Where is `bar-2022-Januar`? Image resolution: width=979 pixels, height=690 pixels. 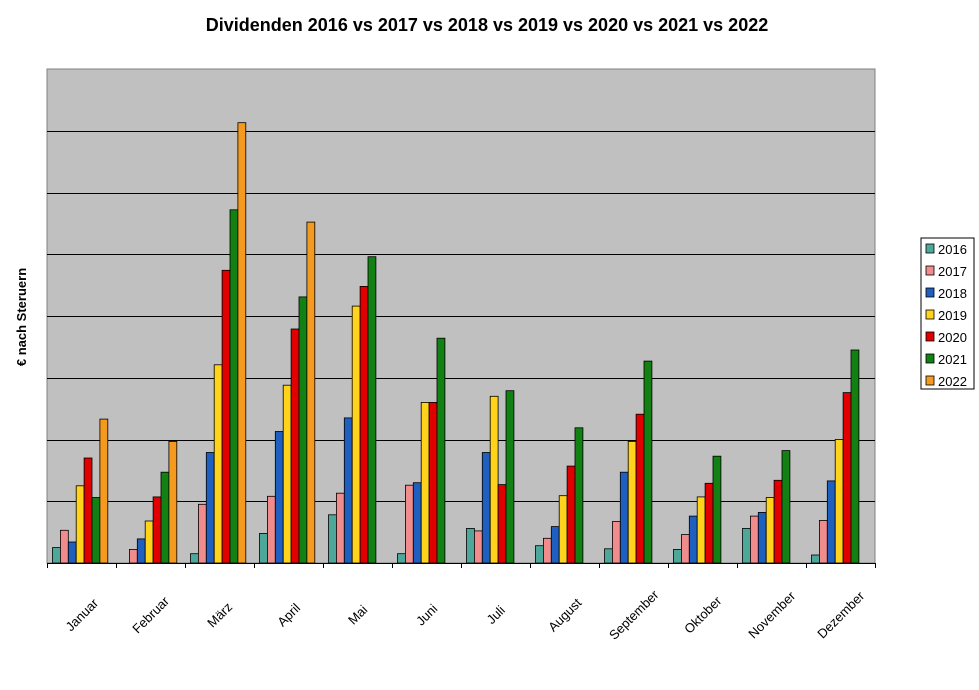
bar-2022-Januar is located at coordinates (104, 491).